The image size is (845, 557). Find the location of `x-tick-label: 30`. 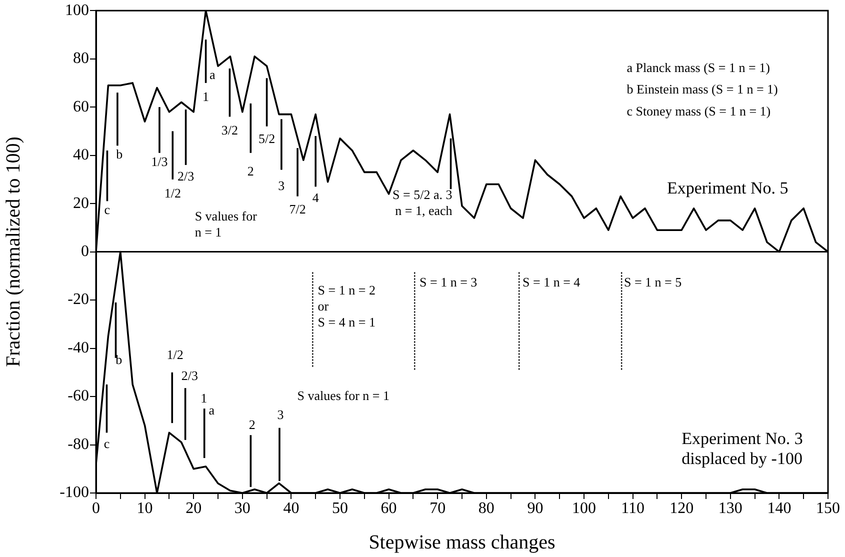

x-tick-label: 30 is located at coordinates (242, 508).